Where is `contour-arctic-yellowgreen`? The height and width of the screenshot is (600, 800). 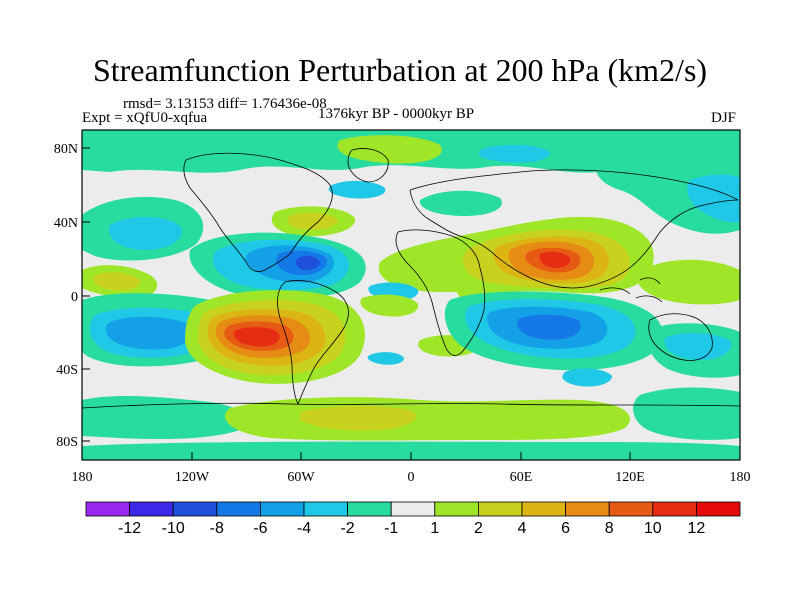 contour-arctic-yellowgreen is located at coordinates (389, 149).